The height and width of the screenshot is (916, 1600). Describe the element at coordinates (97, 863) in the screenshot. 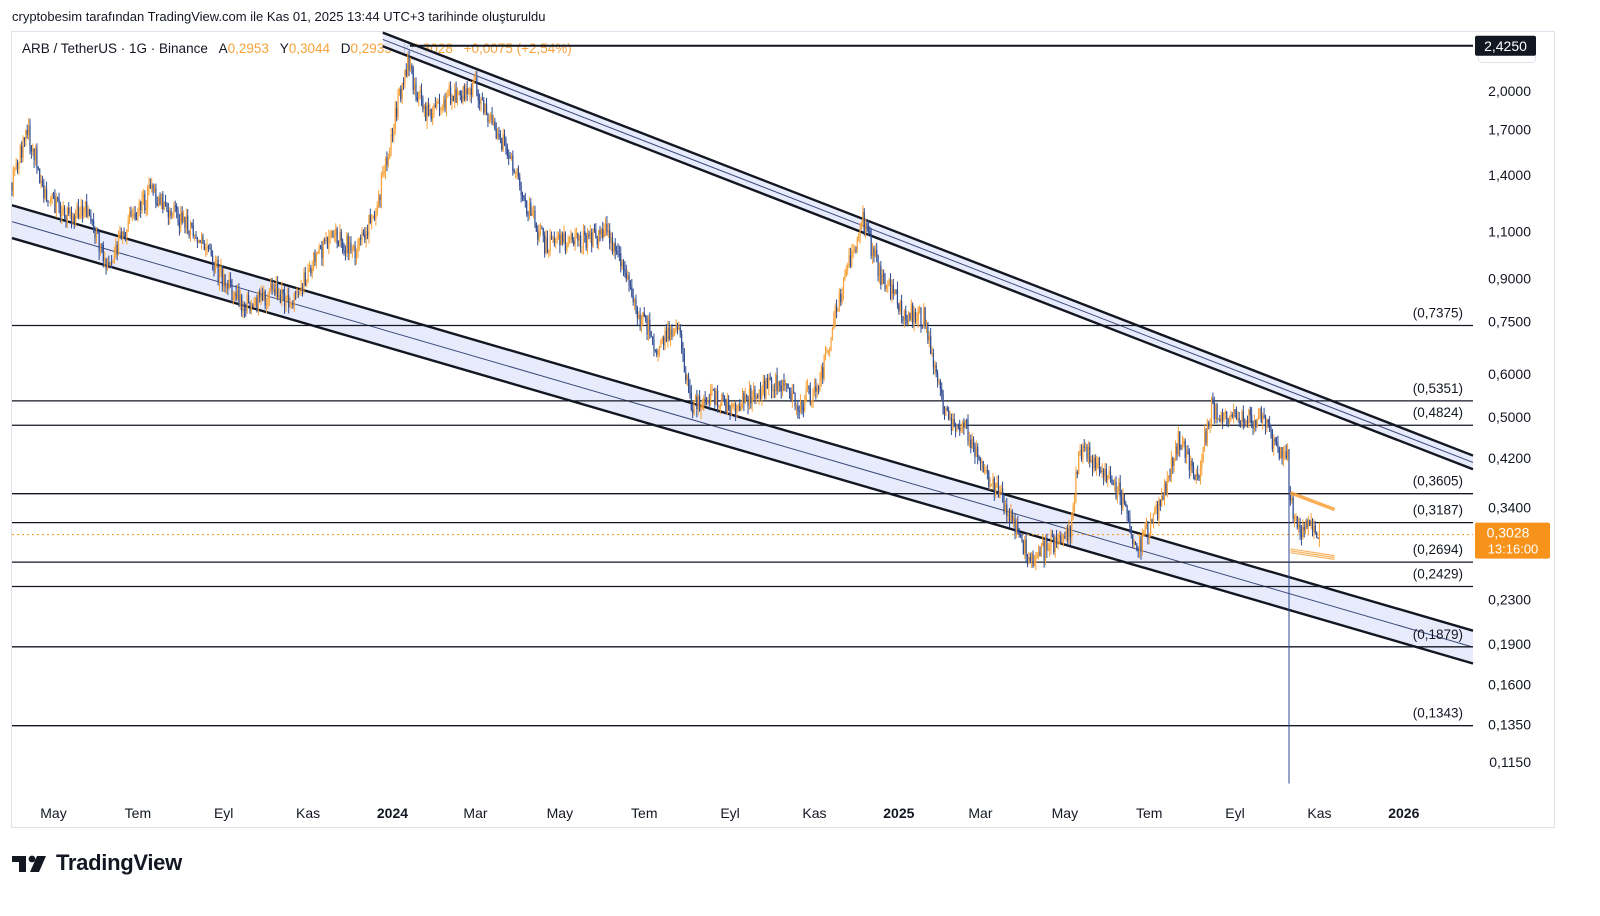

I see `tradingview-logo: TradingView` at that location.